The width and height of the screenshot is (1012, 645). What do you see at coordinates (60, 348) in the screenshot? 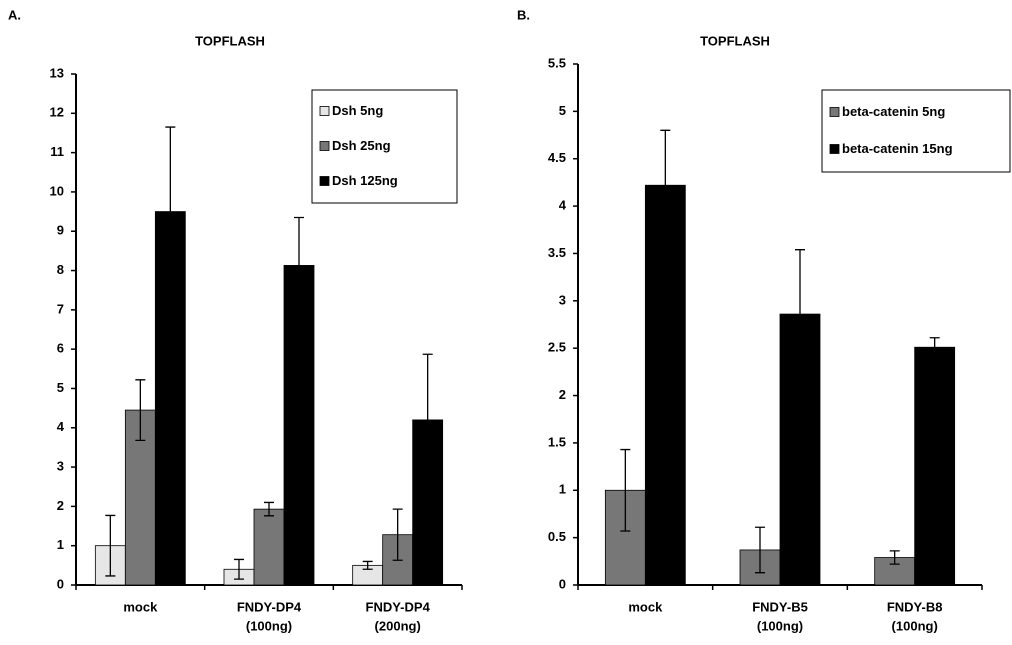
I see `y-tick-label: 6` at bounding box center [60, 348].